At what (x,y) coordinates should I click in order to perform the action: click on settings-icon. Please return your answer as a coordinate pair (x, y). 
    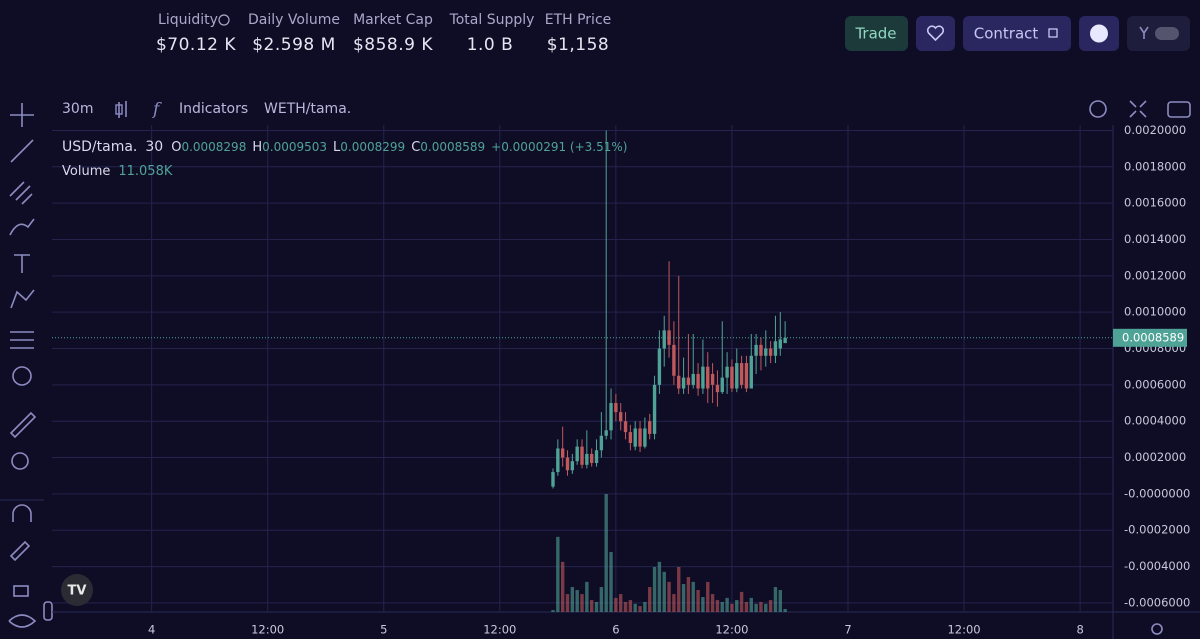
    Looking at the image, I should click on (1098, 109).